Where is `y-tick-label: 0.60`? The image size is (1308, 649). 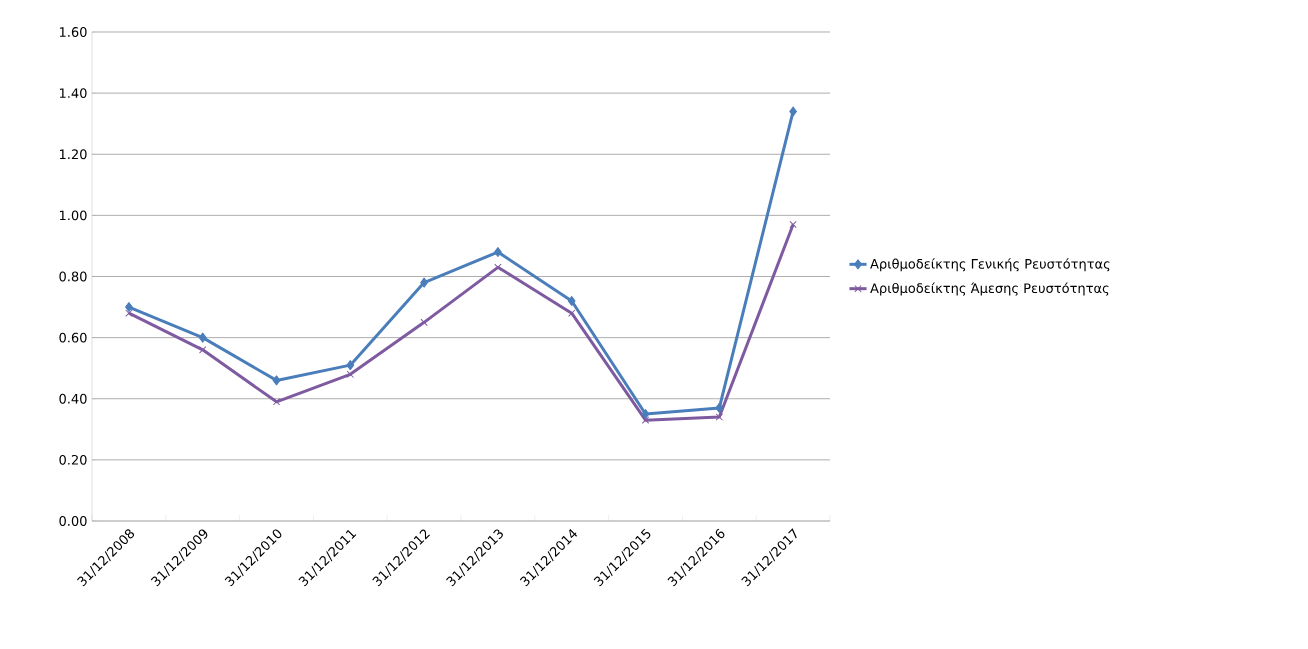 y-tick-label: 0.60 is located at coordinates (73, 337).